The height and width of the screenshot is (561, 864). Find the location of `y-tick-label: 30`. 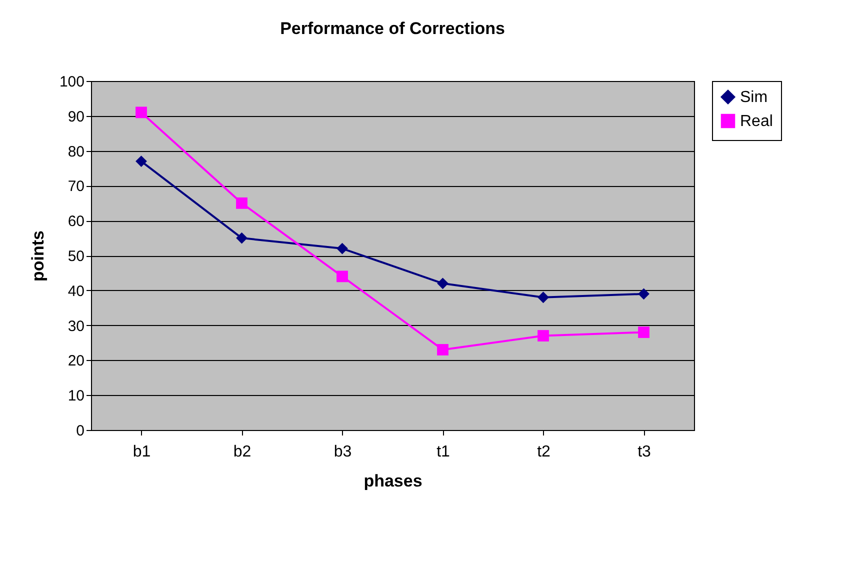

y-tick-label: 30 is located at coordinates (76, 326).